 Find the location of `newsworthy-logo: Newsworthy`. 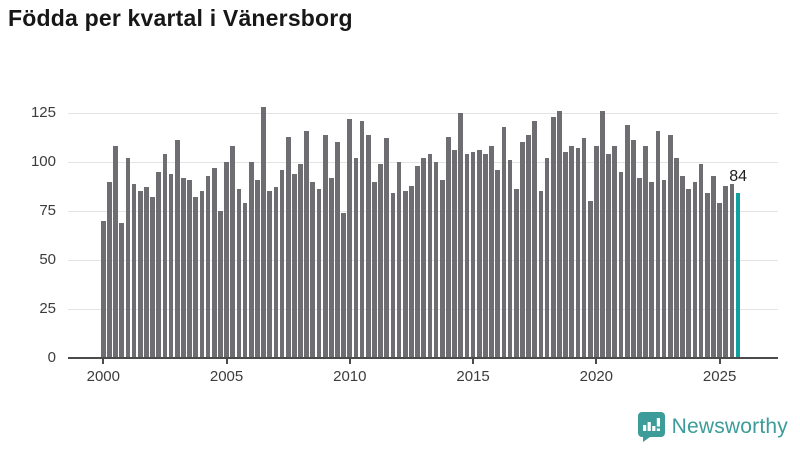

newsworthy-logo: Newsworthy is located at coordinates (712, 427).